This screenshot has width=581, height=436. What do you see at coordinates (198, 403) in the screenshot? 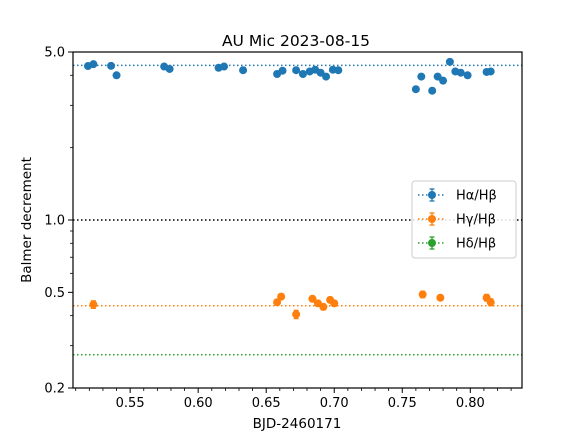
I see `x-tick-label: 0.60` at bounding box center [198, 403].